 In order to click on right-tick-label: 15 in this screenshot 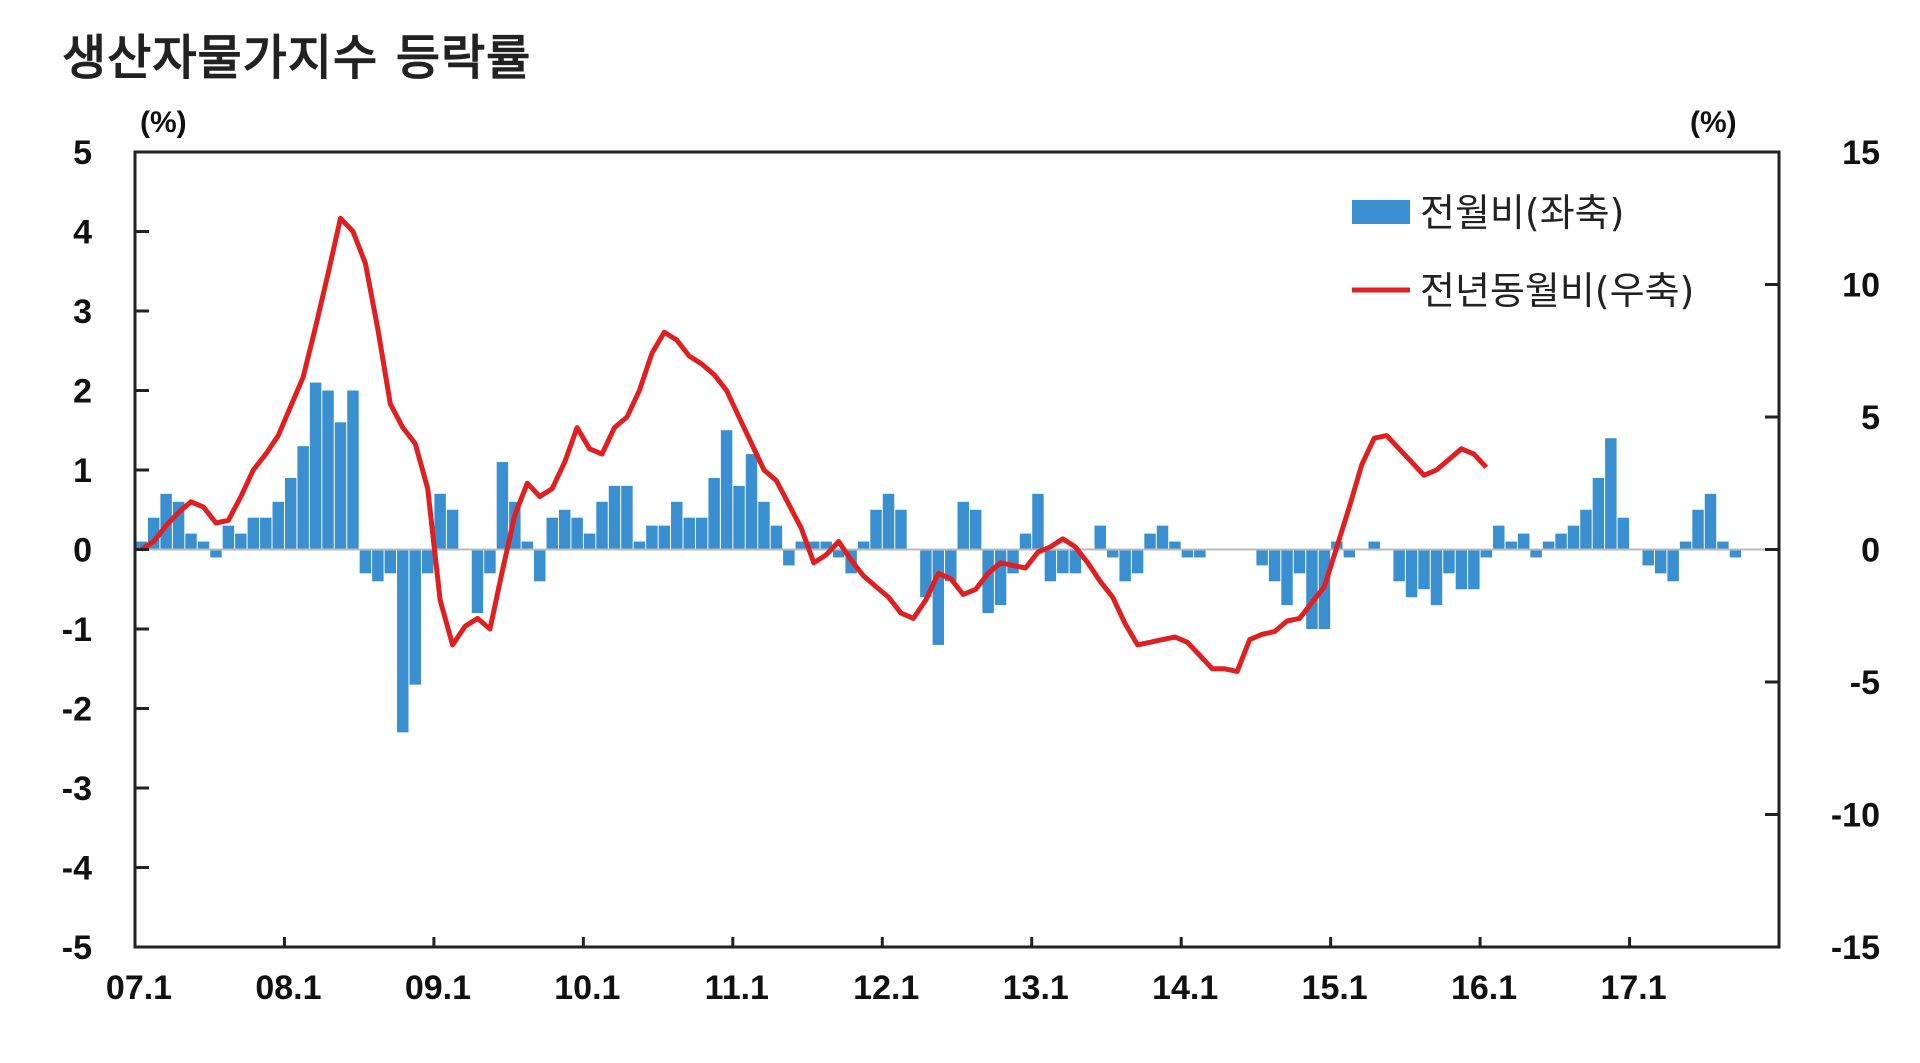, I will do `click(1861, 153)`.